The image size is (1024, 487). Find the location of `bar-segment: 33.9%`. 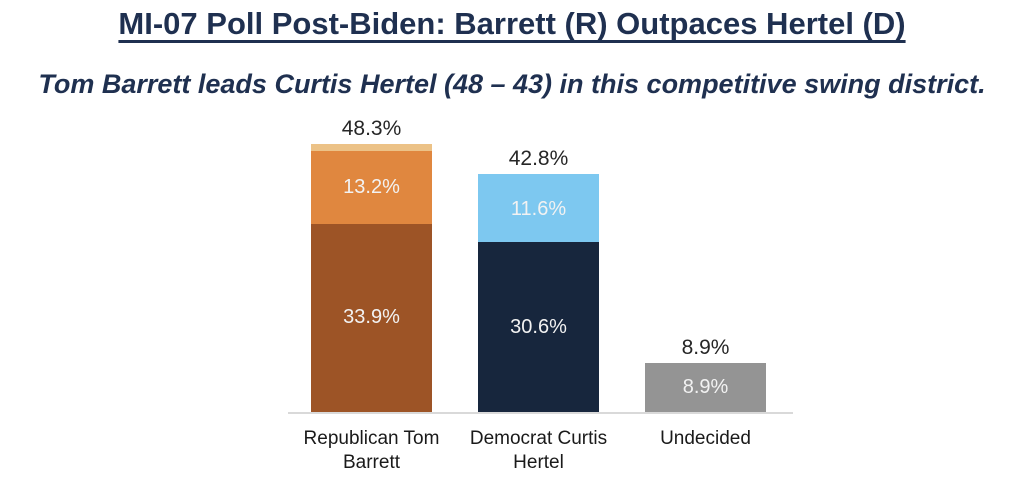

bar-segment: 33.9% is located at coordinates (371, 317).